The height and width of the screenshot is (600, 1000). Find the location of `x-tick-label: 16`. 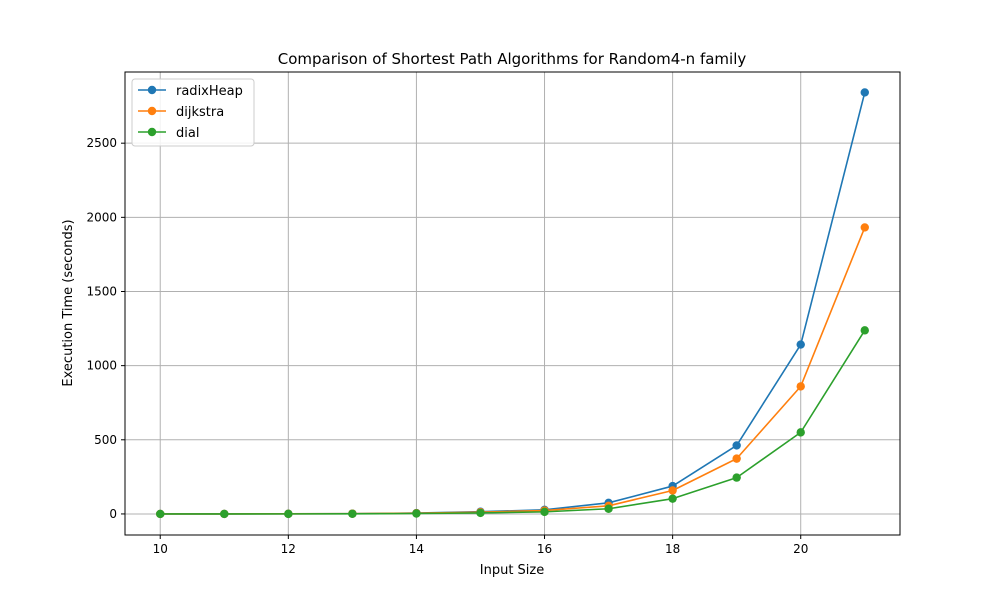

x-tick-label: 16 is located at coordinates (544, 549).